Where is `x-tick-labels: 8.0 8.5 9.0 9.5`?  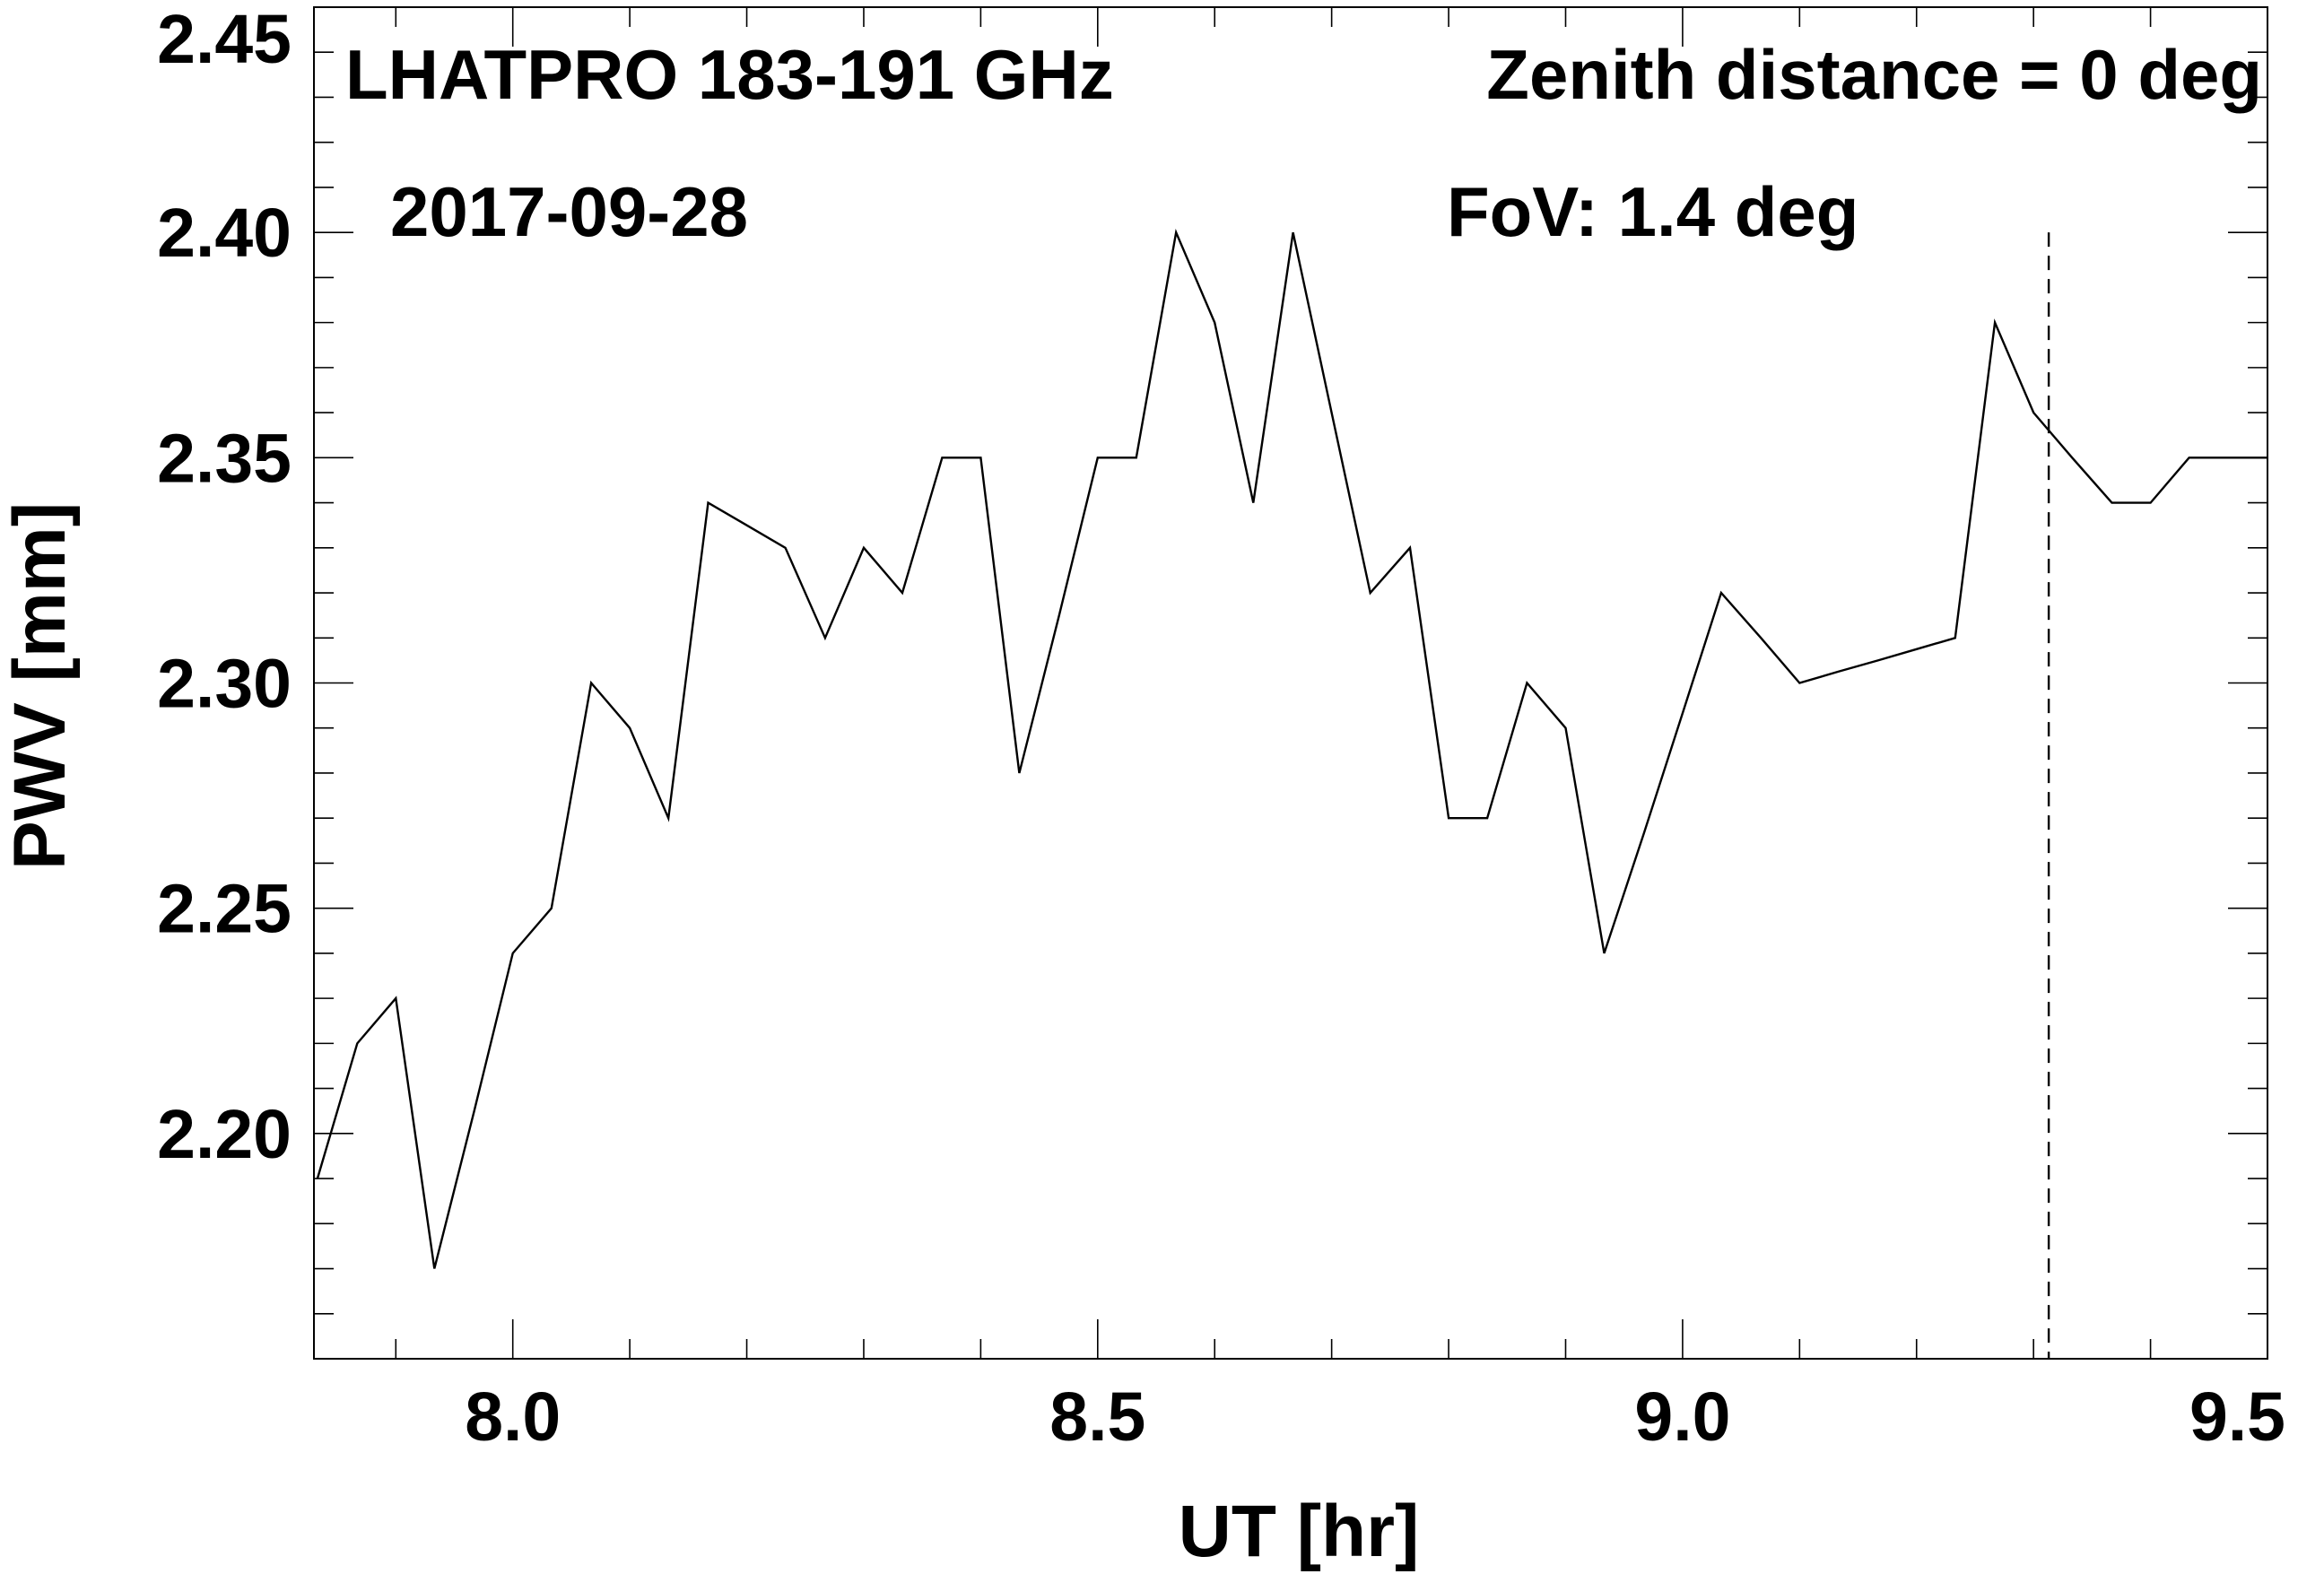 x-tick-labels: 8.0 8.5 9.0 9.5 is located at coordinates (1375, 1417).